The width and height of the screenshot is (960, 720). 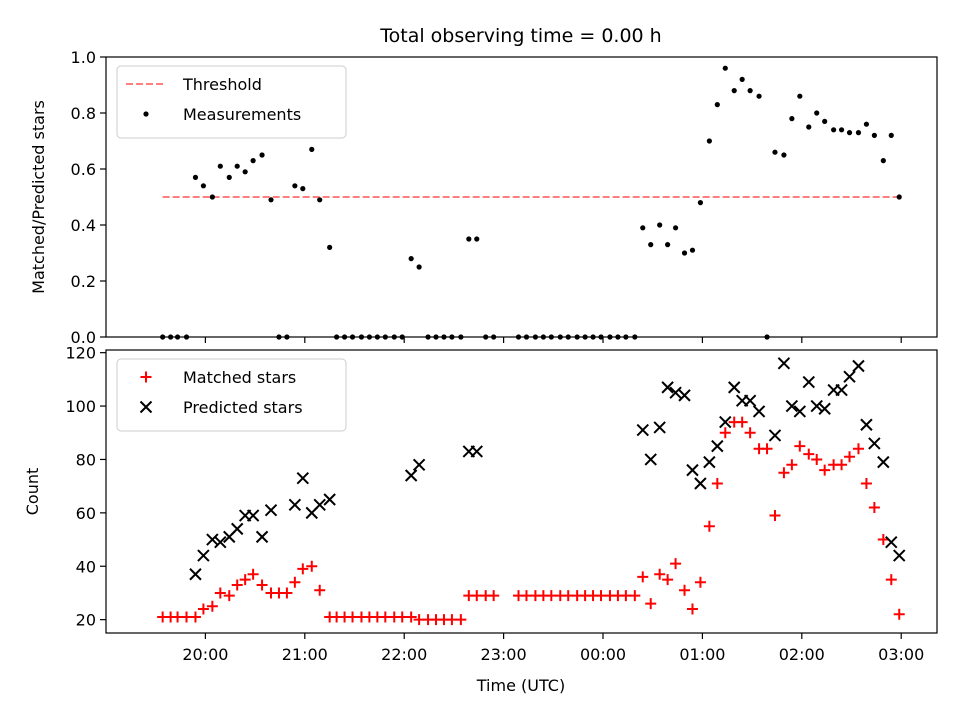 I want to click on legend: Matched stars Predicted stars, so click(x=231, y=395).